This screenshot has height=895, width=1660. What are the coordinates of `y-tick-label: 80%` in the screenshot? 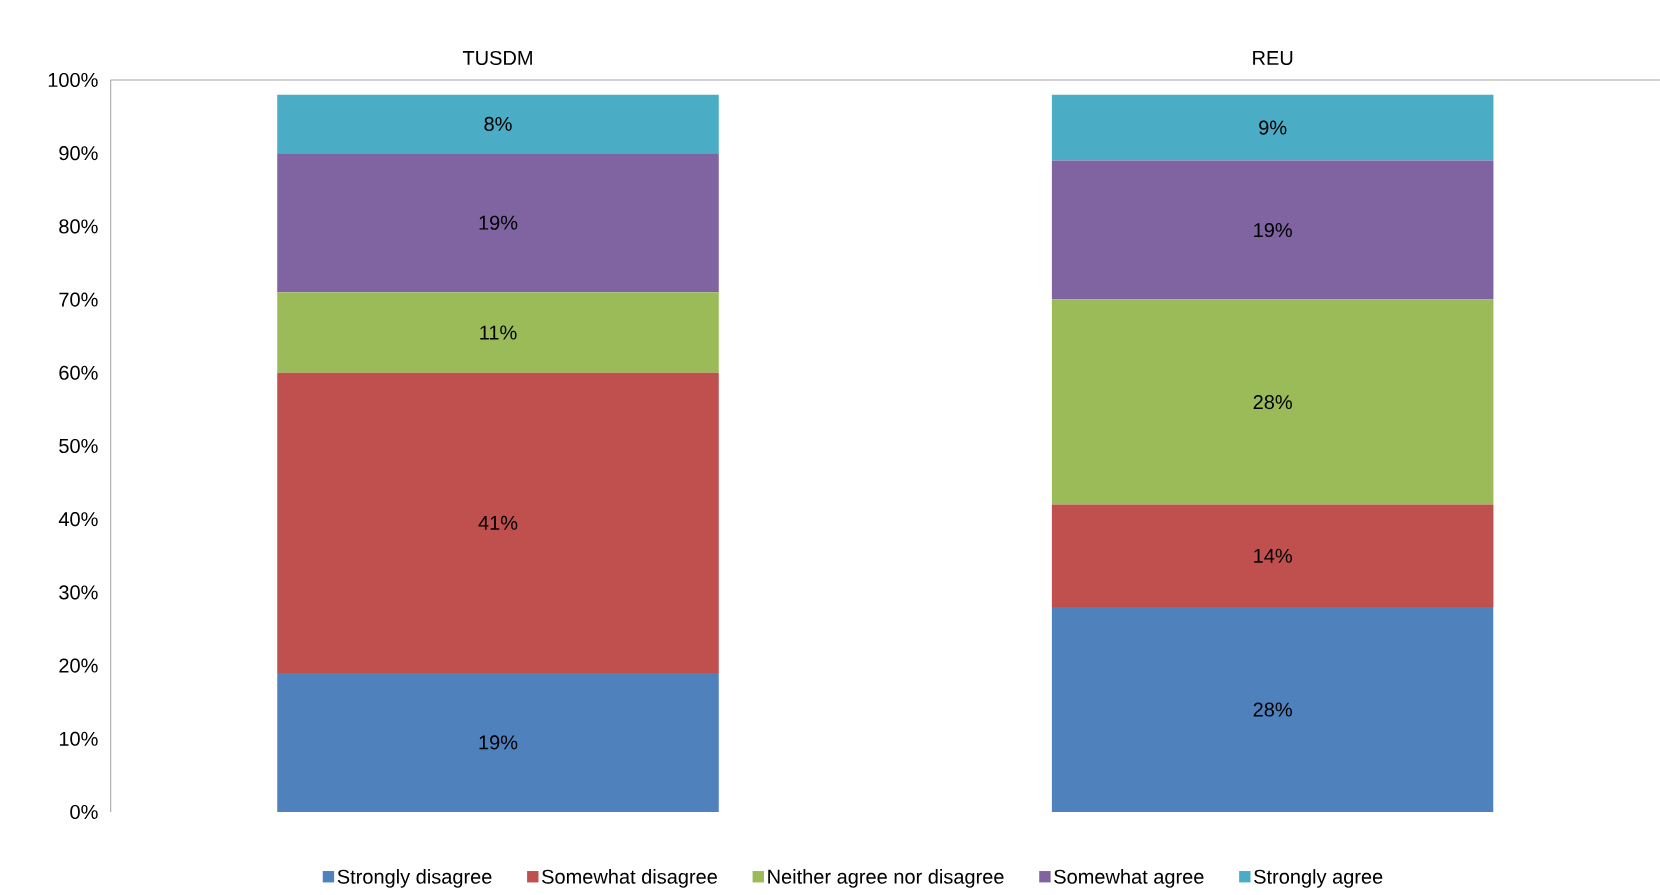 It's located at (78, 226).